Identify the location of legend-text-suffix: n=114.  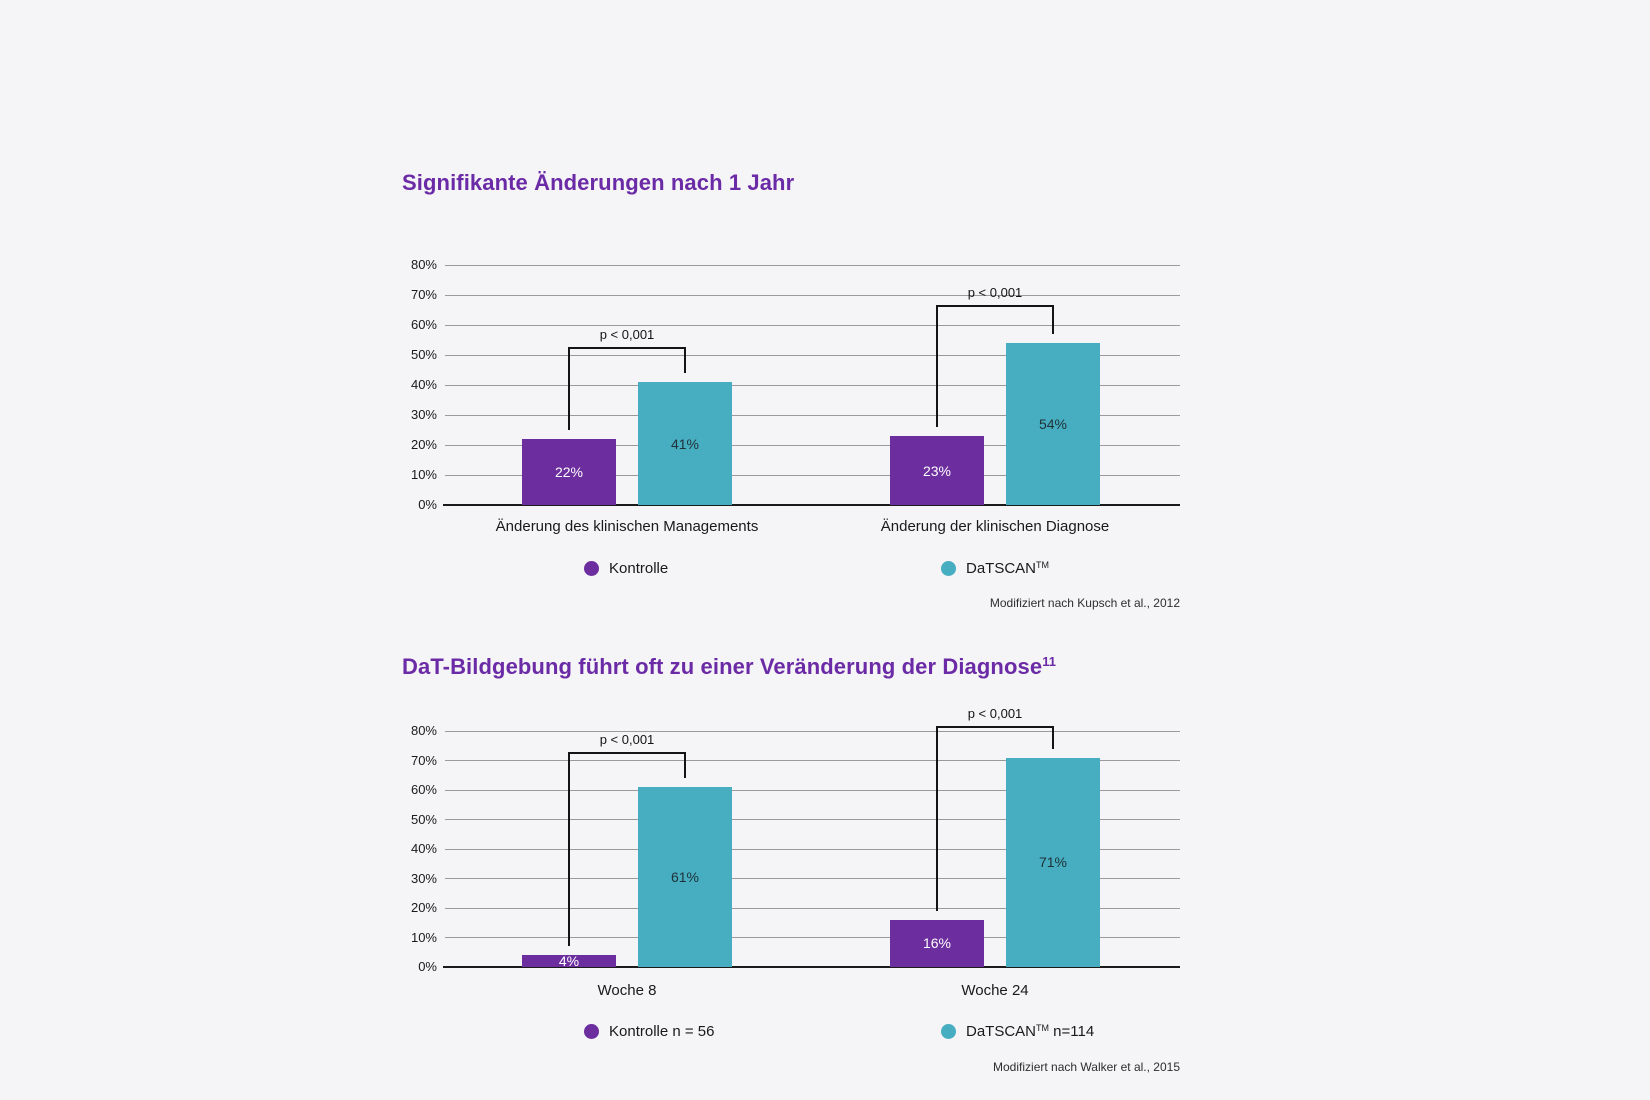
(1072, 1031).